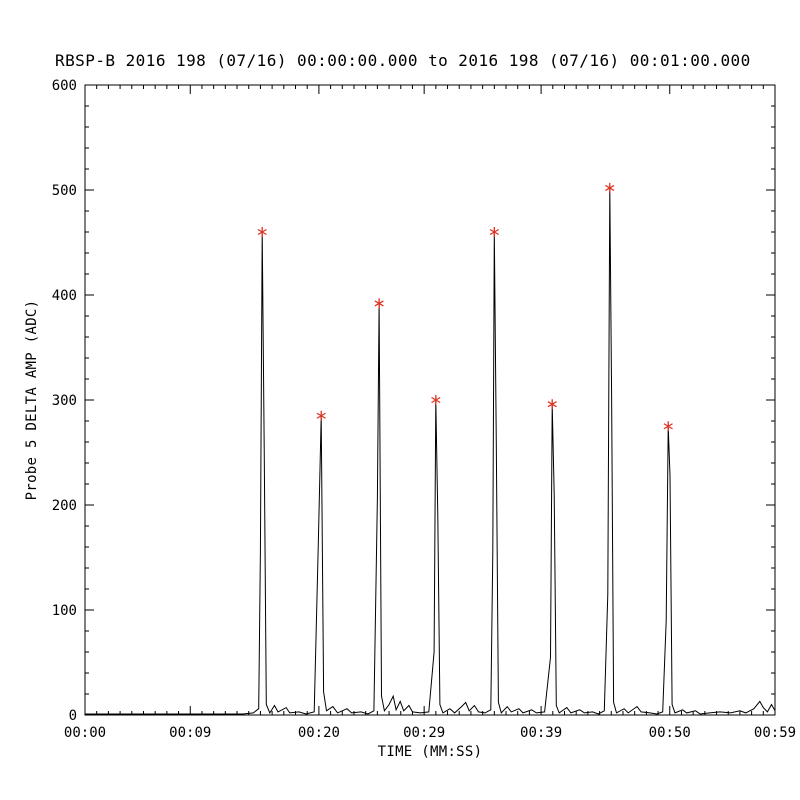 This screenshot has width=800, height=800. I want to click on y-tick-label: 400, so click(64, 296).